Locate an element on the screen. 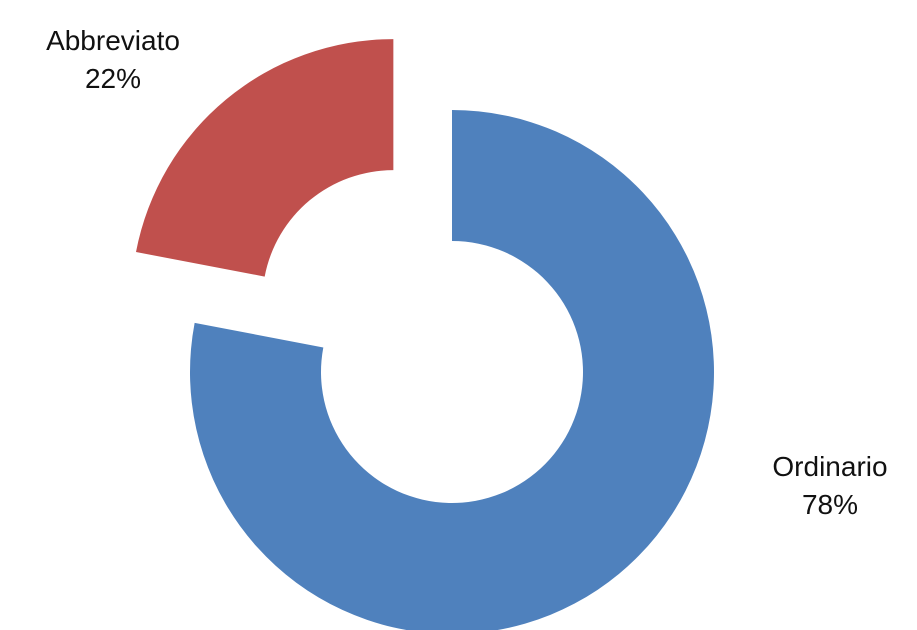 The width and height of the screenshot is (917, 630). slice-abbreviato is located at coordinates (264, 158).